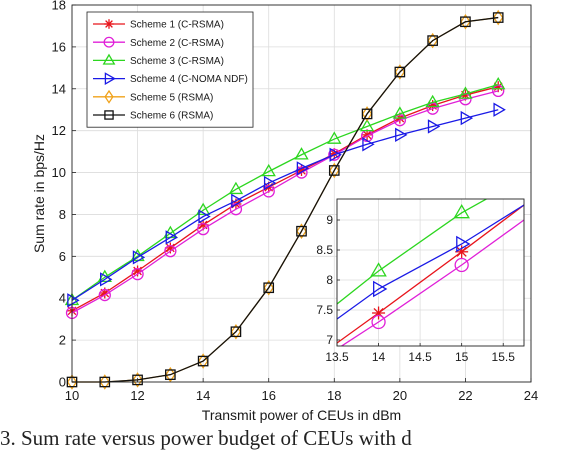 This screenshot has height=460, width=564. Describe the element at coordinates (137, 395) in the screenshot. I see `x-tick-label: 12` at that location.